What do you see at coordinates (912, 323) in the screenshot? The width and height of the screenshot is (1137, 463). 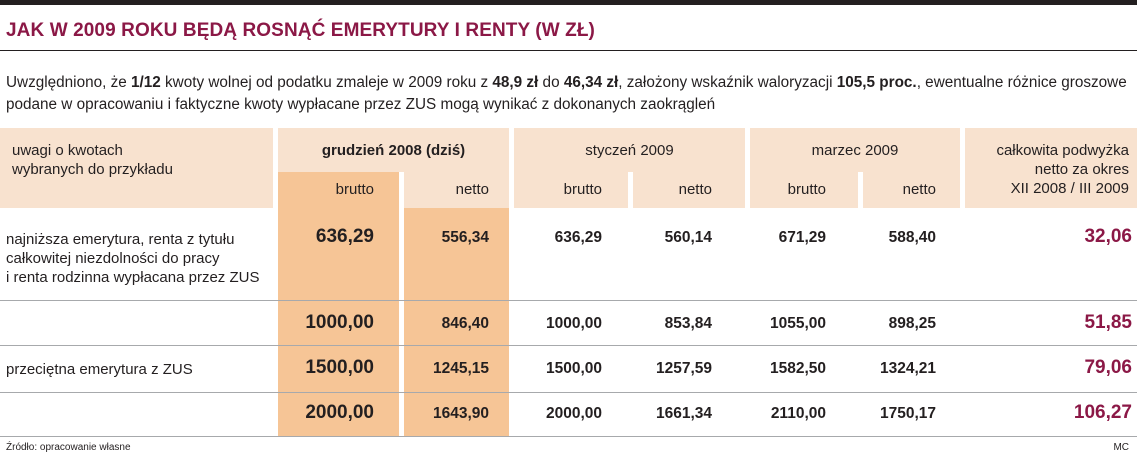 I see `row-2-mar-netto: 898,25` at bounding box center [912, 323].